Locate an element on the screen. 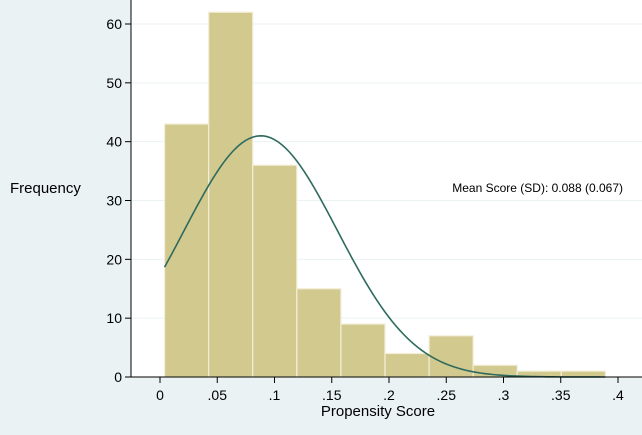 This screenshot has width=642, height=435. x-tick-label: .1 is located at coordinates (275, 395).